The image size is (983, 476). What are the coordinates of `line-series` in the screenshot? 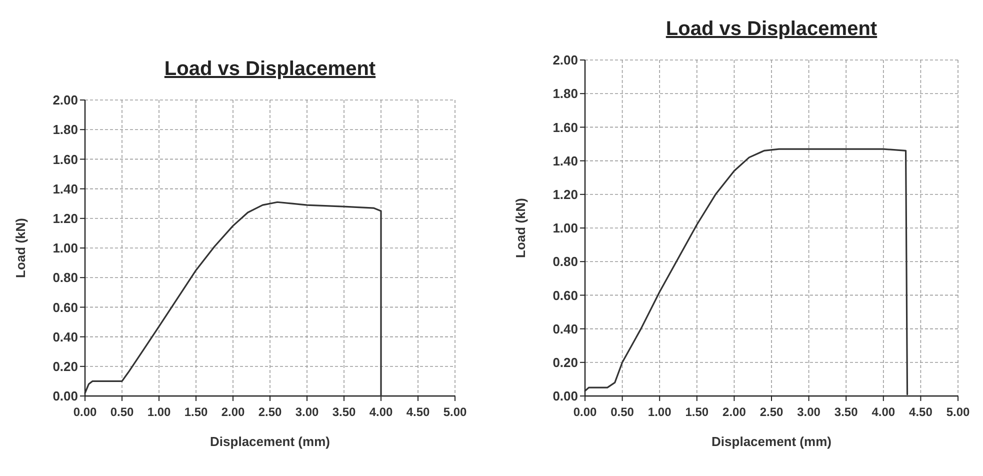 It's located at (233, 299).